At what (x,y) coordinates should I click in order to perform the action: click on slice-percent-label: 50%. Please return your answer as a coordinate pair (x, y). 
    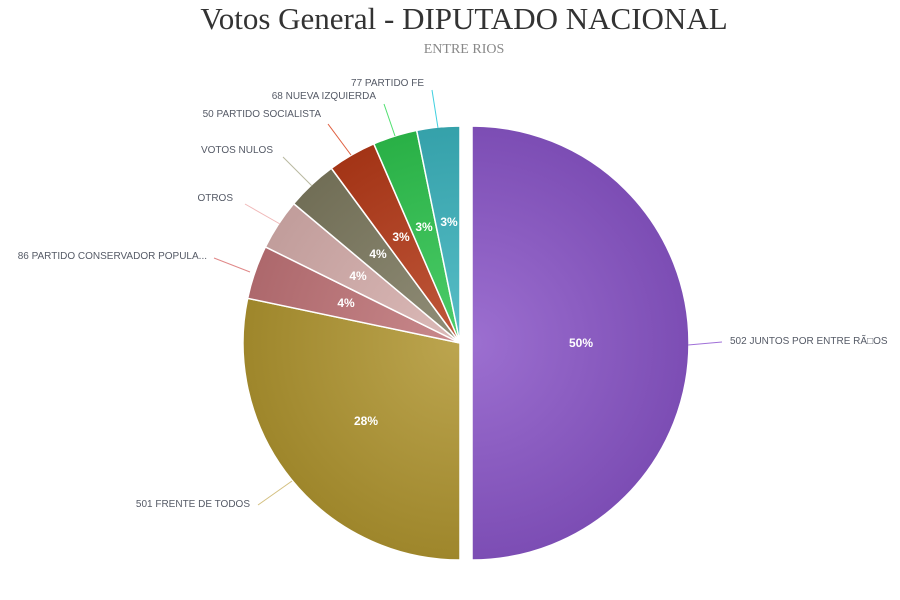
    Looking at the image, I should click on (581, 343).